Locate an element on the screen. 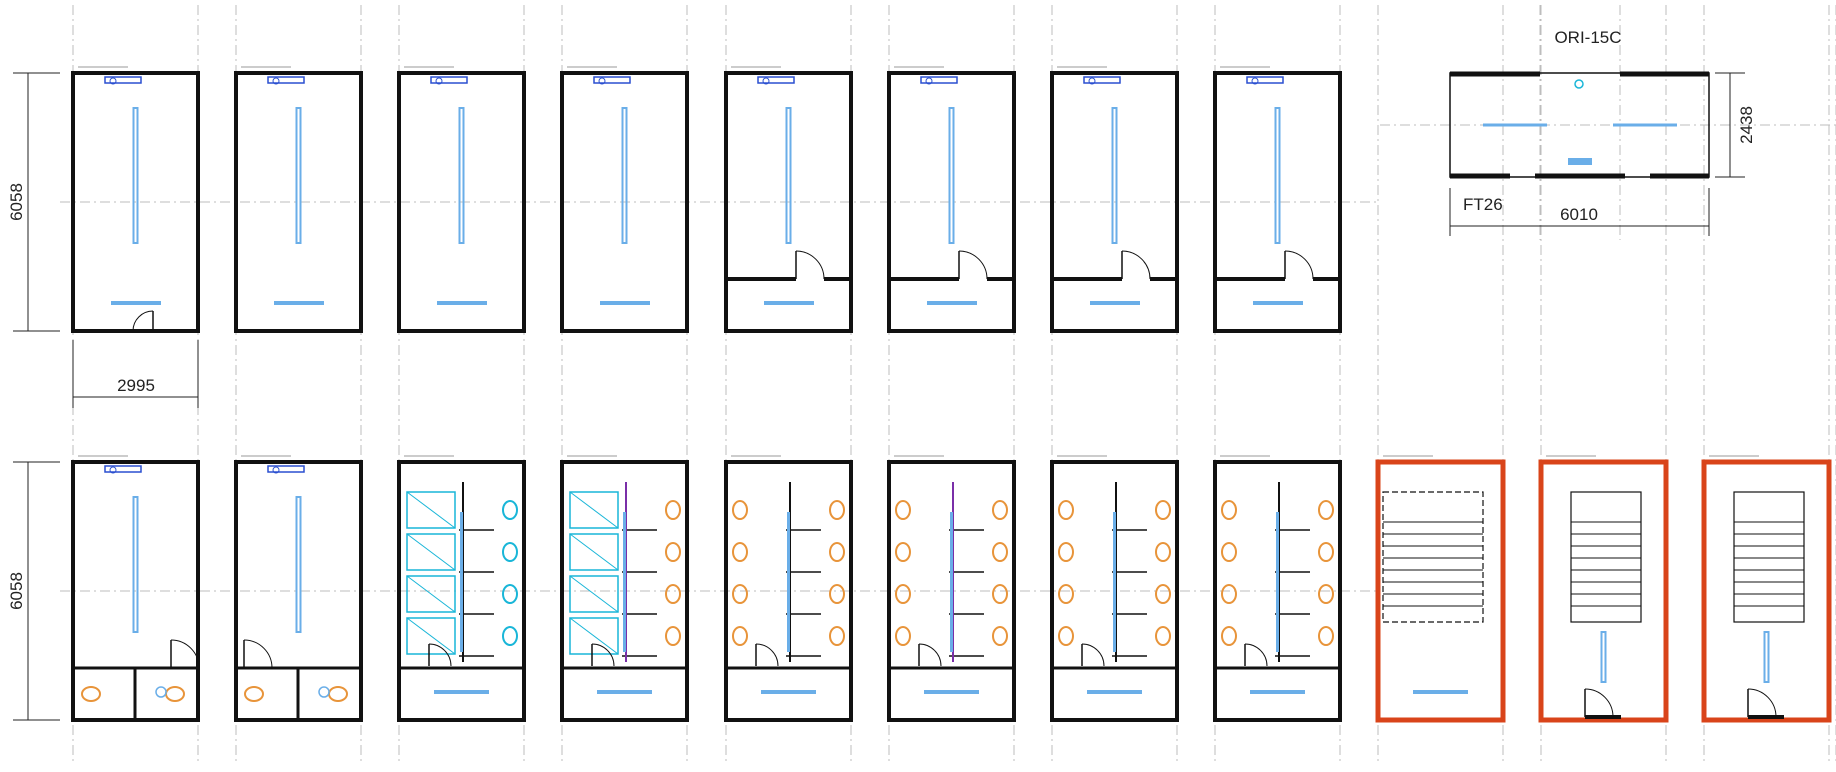 The image size is (1836, 772). module-ori-18ei3 is located at coordinates (1603, 589).